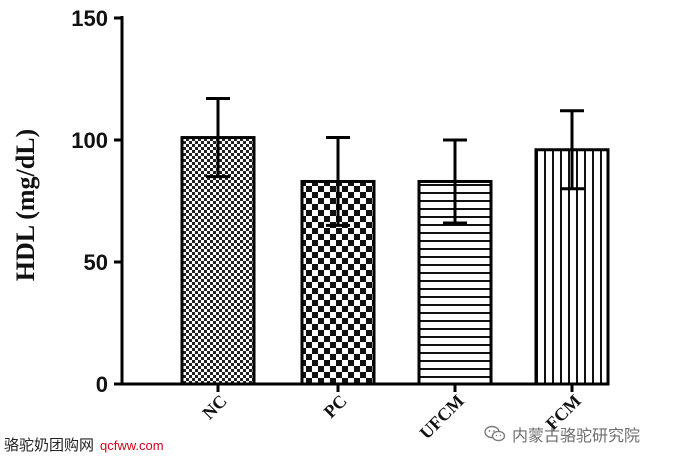  I want to click on y-ticks: 0 50 100 150, so click(96, 201).